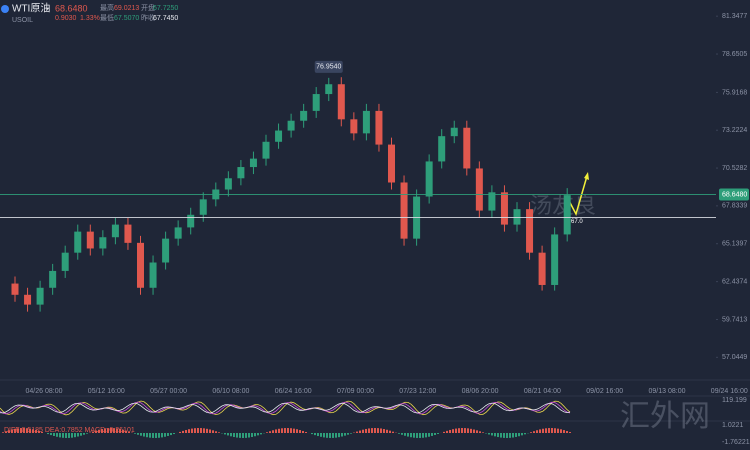 The height and width of the screenshot is (450, 750). What do you see at coordinates (665, 416) in the screenshot?
I see `watermark: 汇外网` at bounding box center [665, 416].